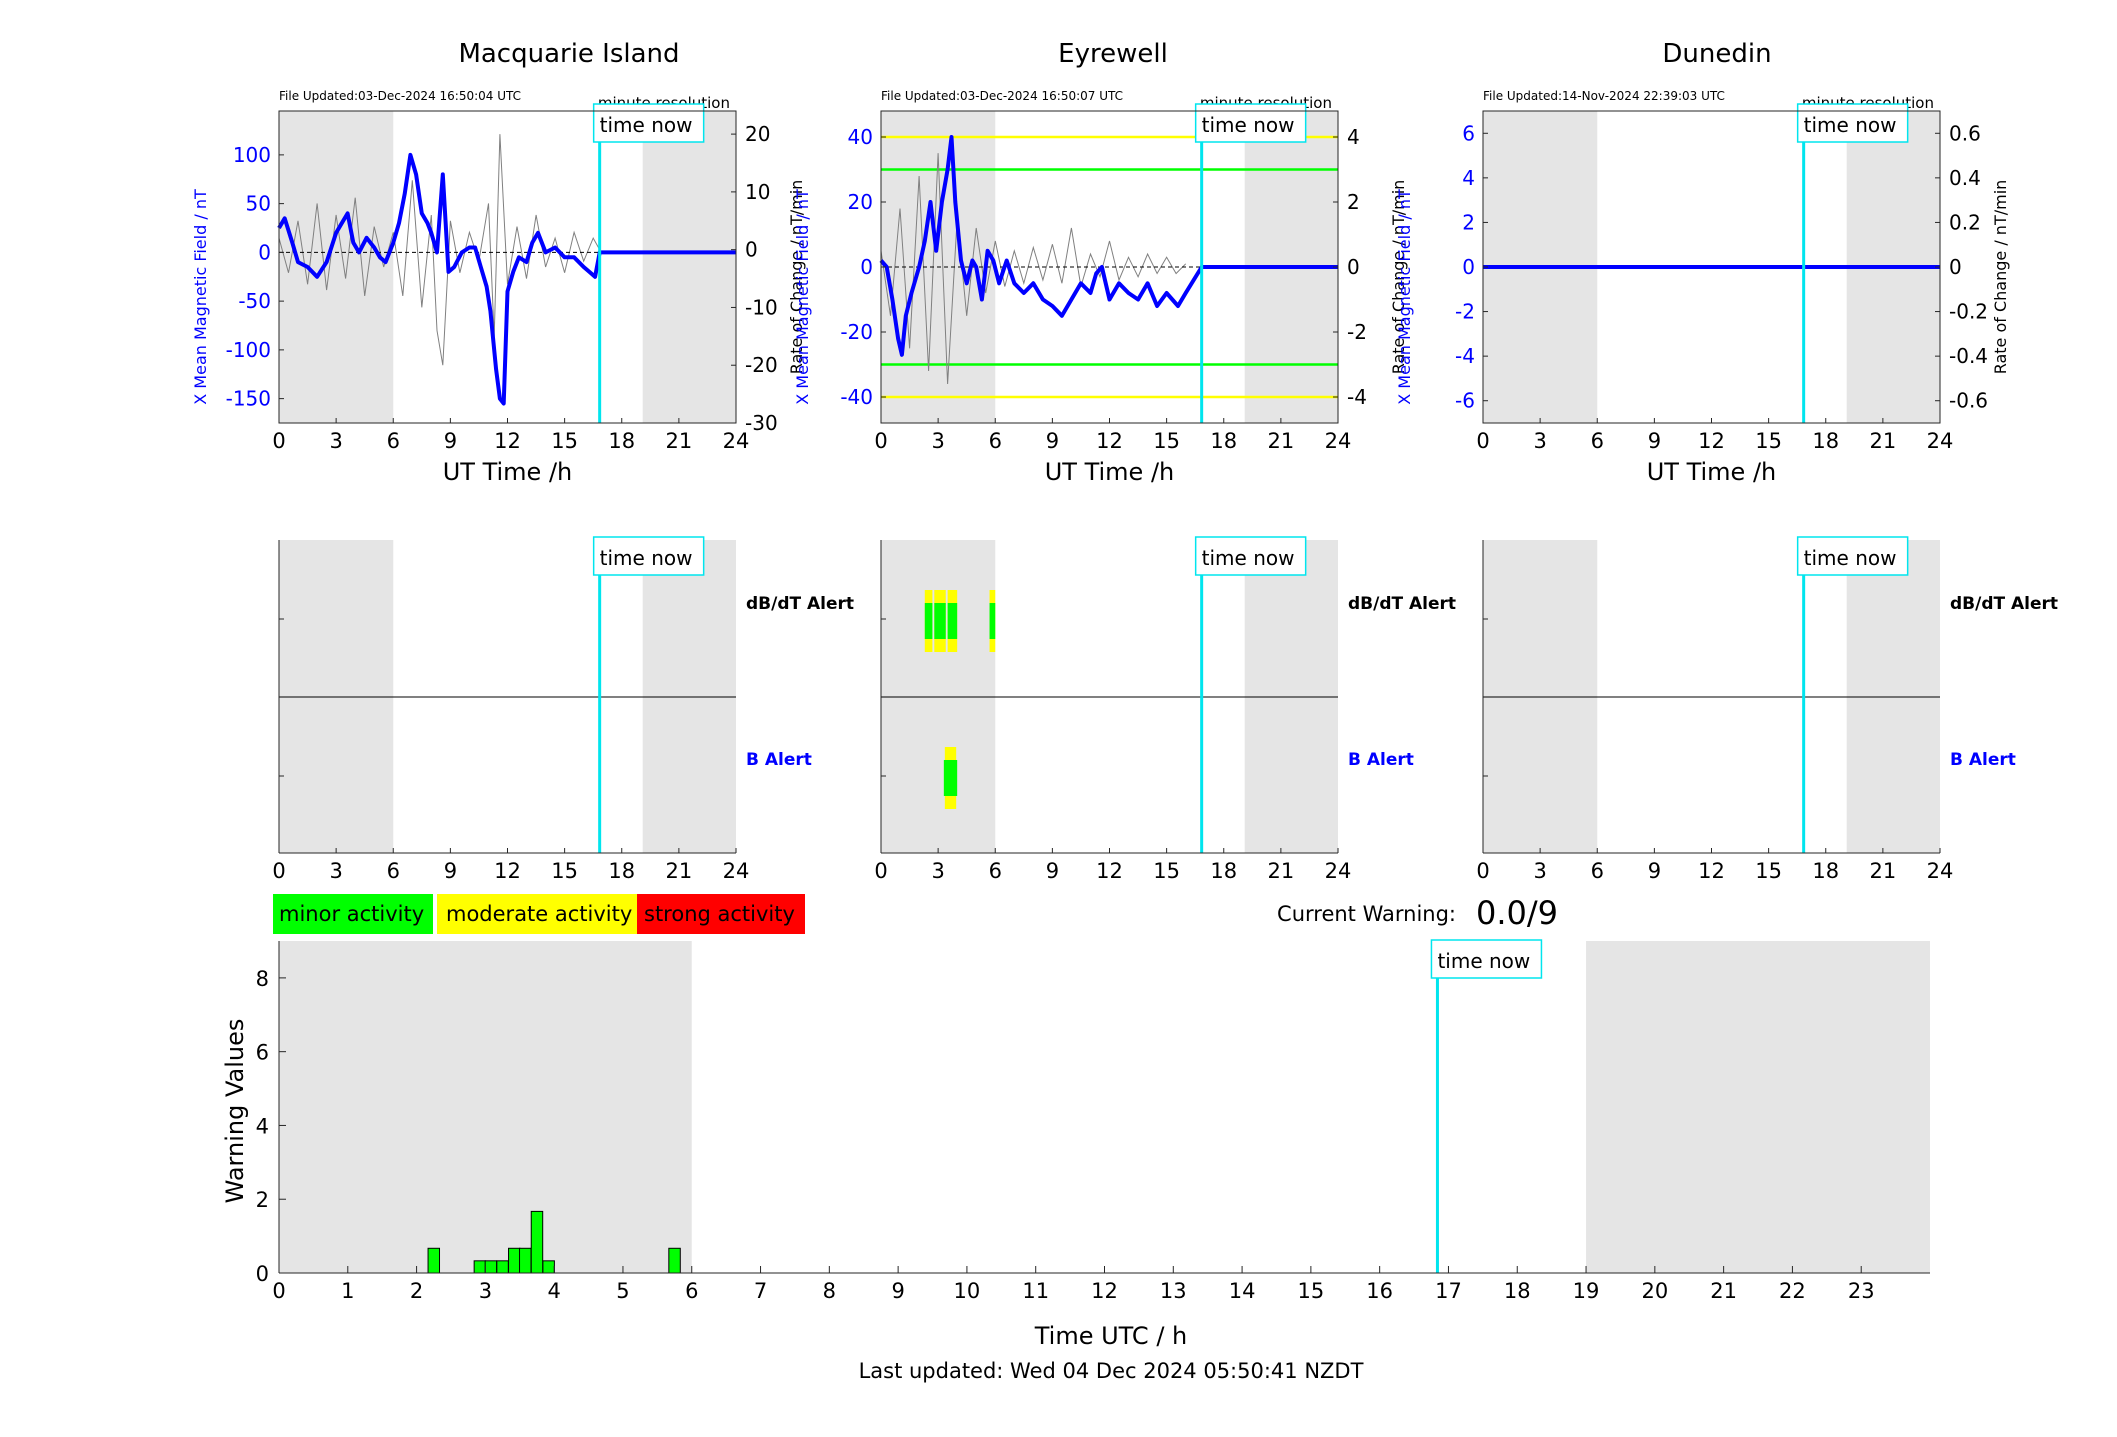  Describe the element at coordinates (1468, 222) in the screenshot. I see `st2-left-tick-label: 2` at that location.